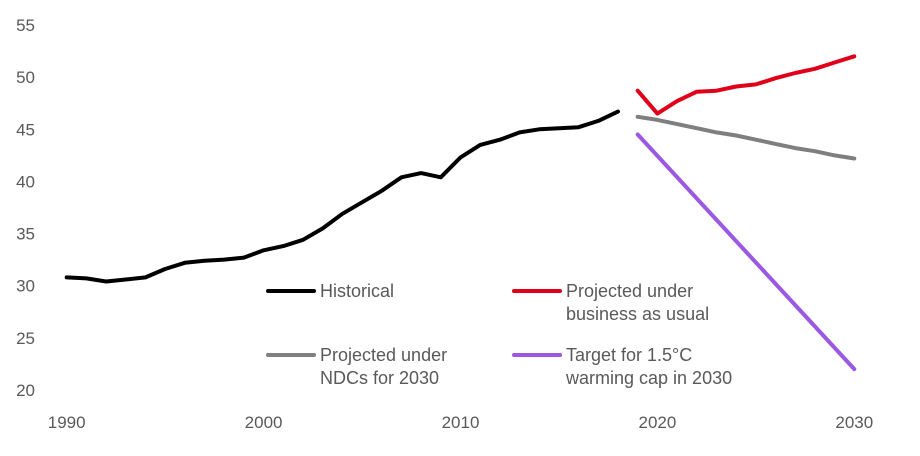 This screenshot has height=456, width=920. Describe the element at coordinates (25, 25) in the screenshot. I see `y-tick-label: 55` at that location.